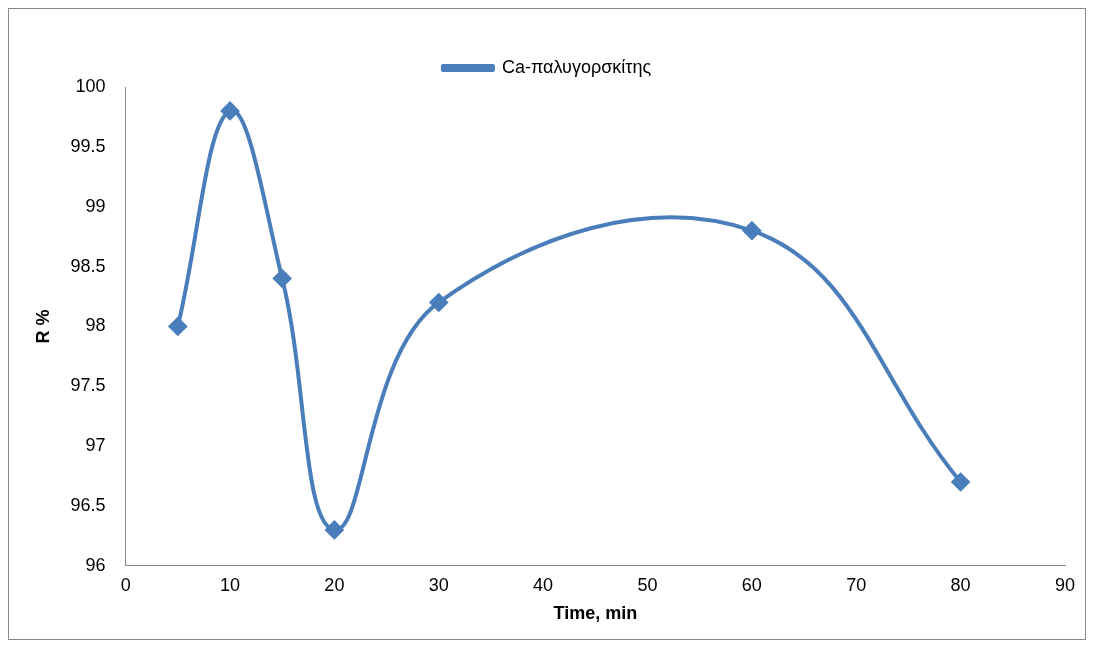 This screenshot has height=650, width=1096. I want to click on x-tick-label: 80, so click(960, 584).